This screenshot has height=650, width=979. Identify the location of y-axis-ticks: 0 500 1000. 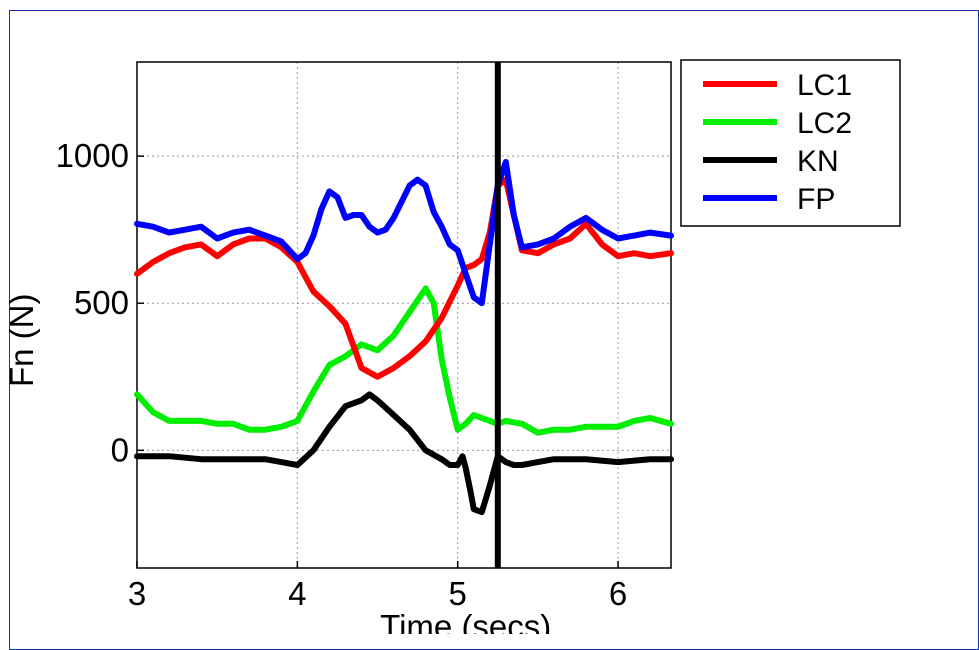
(100, 302).